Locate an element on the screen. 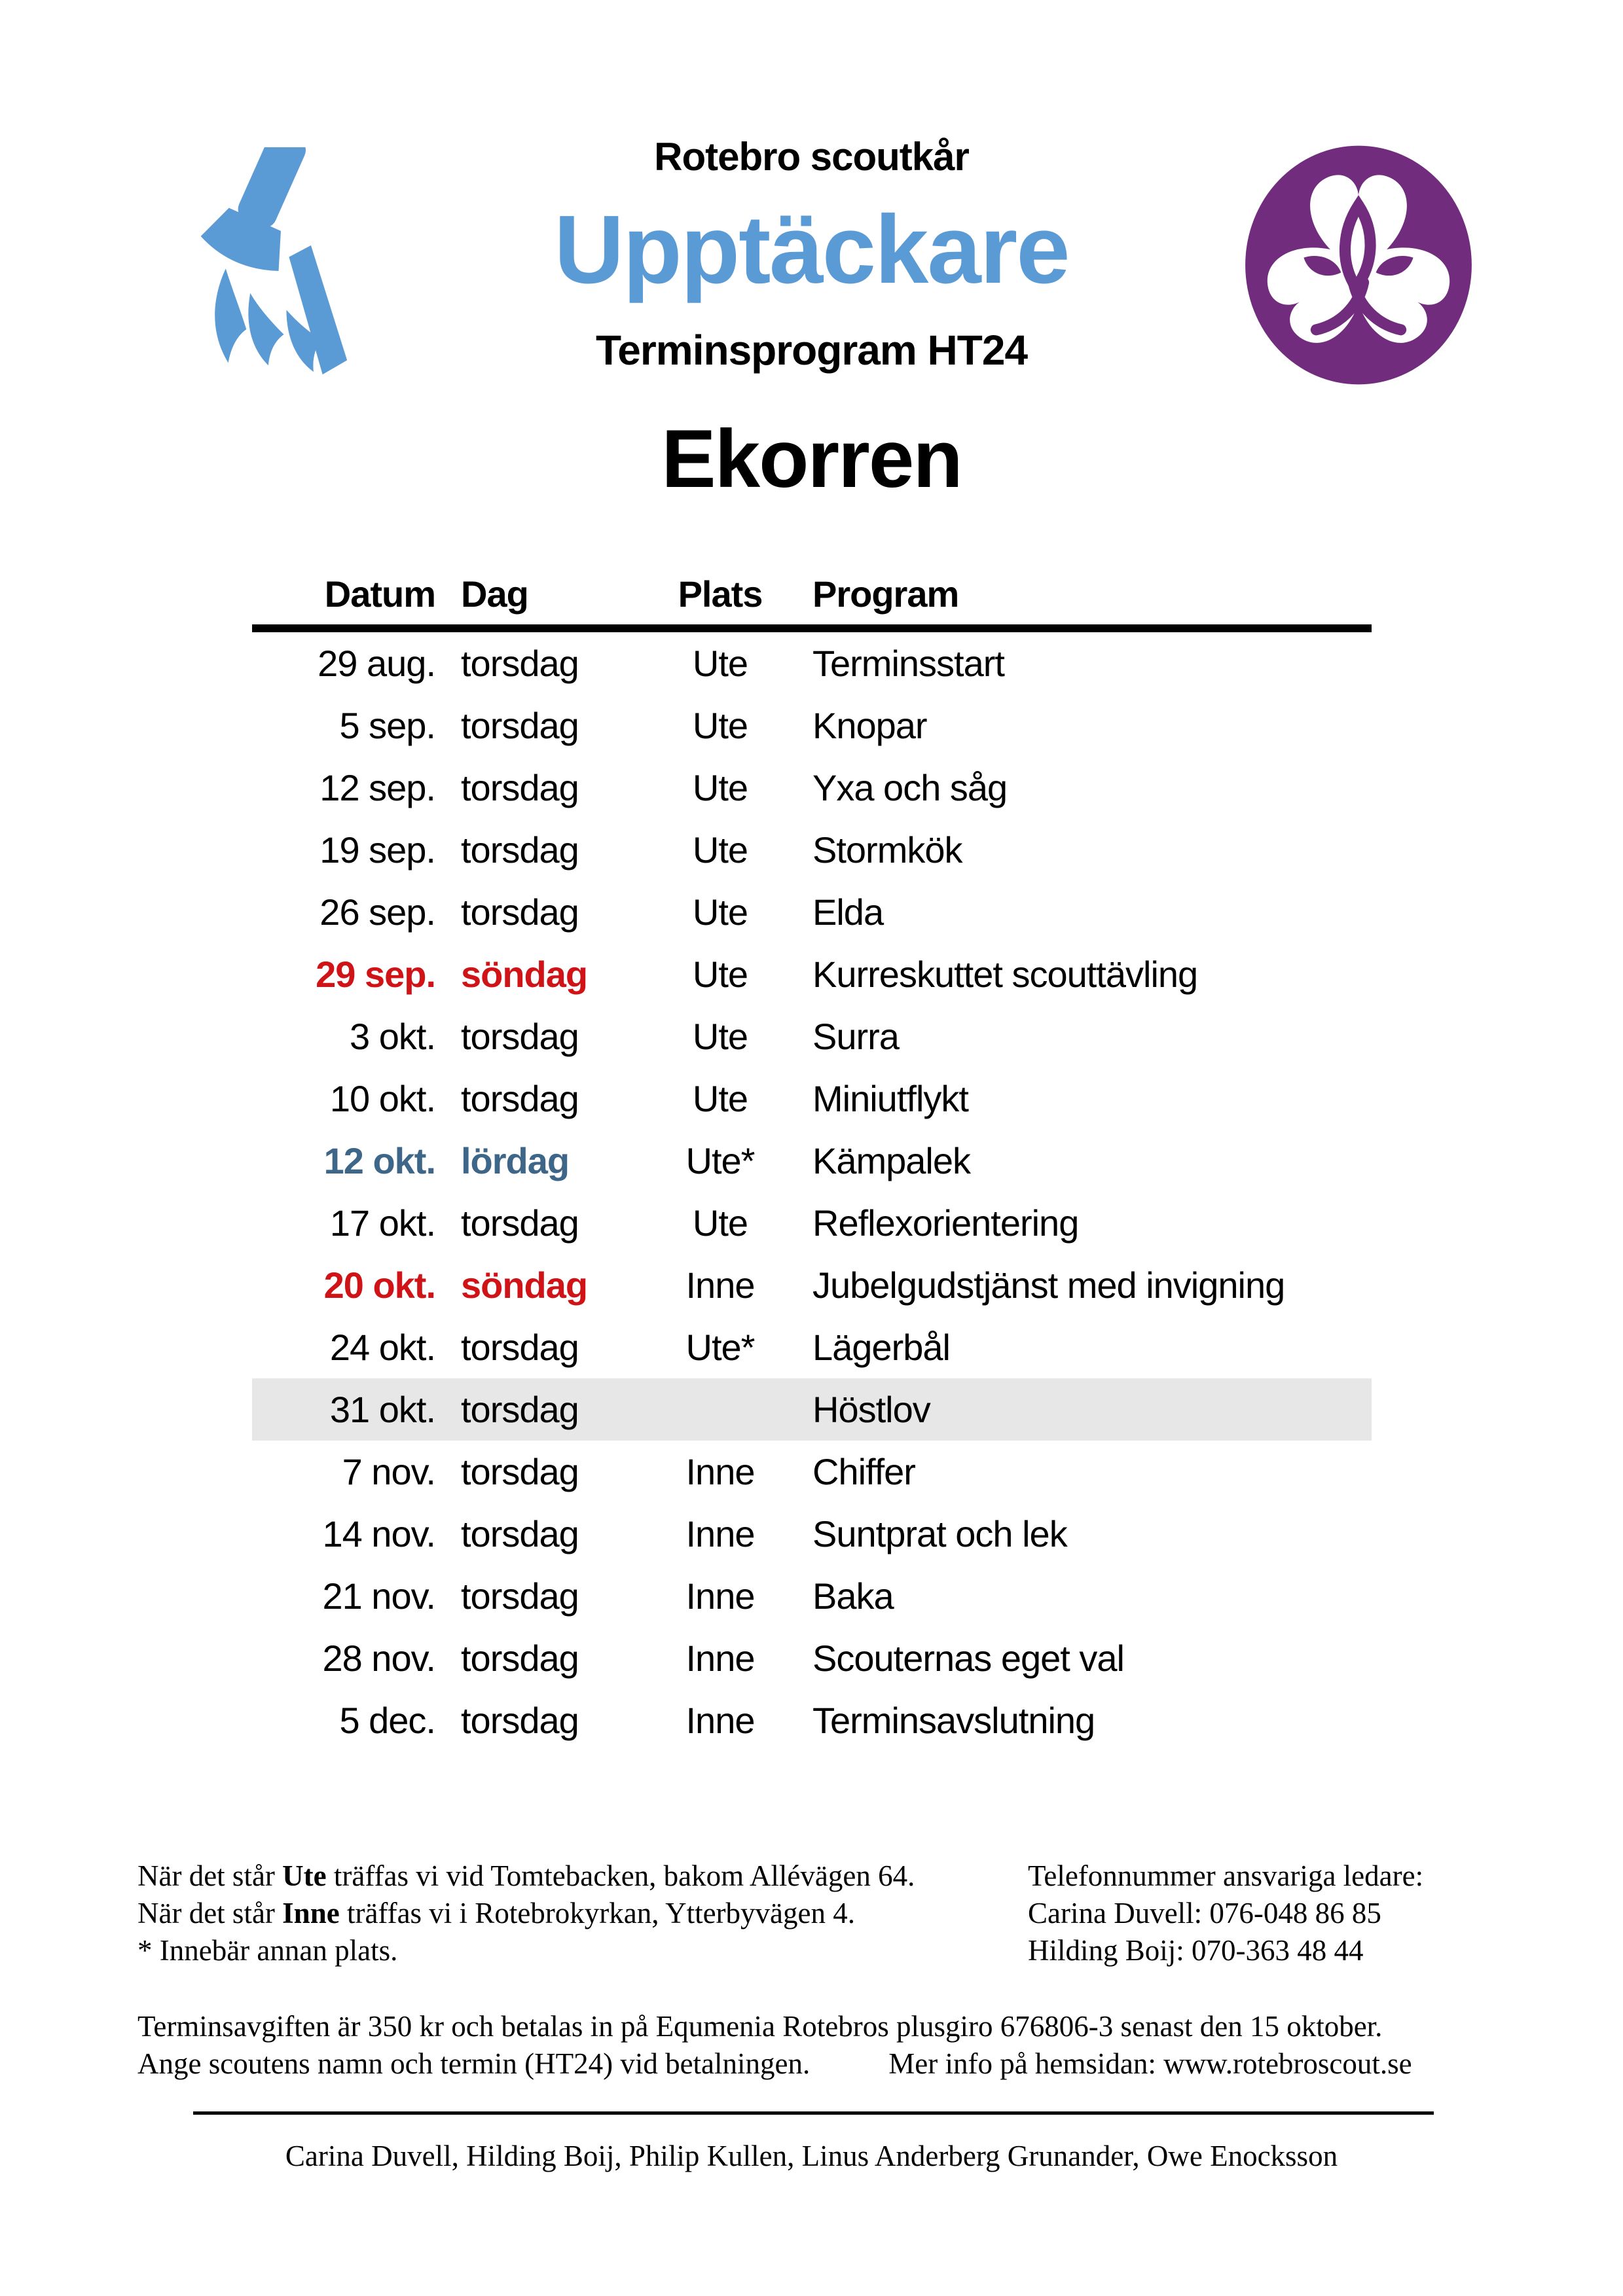 This screenshot has width=1623, height=2296. cell-datum: 17 okt. is located at coordinates (382, 1223).